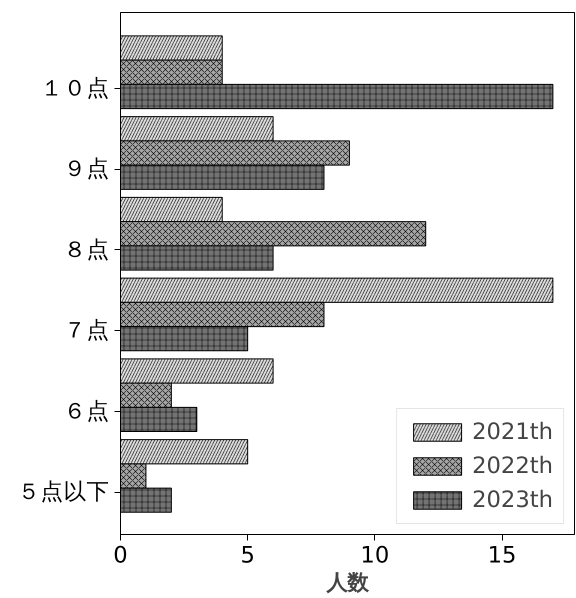  What do you see at coordinates (348, 583) in the screenshot?
I see `x-axis-title: 人数` at bounding box center [348, 583].